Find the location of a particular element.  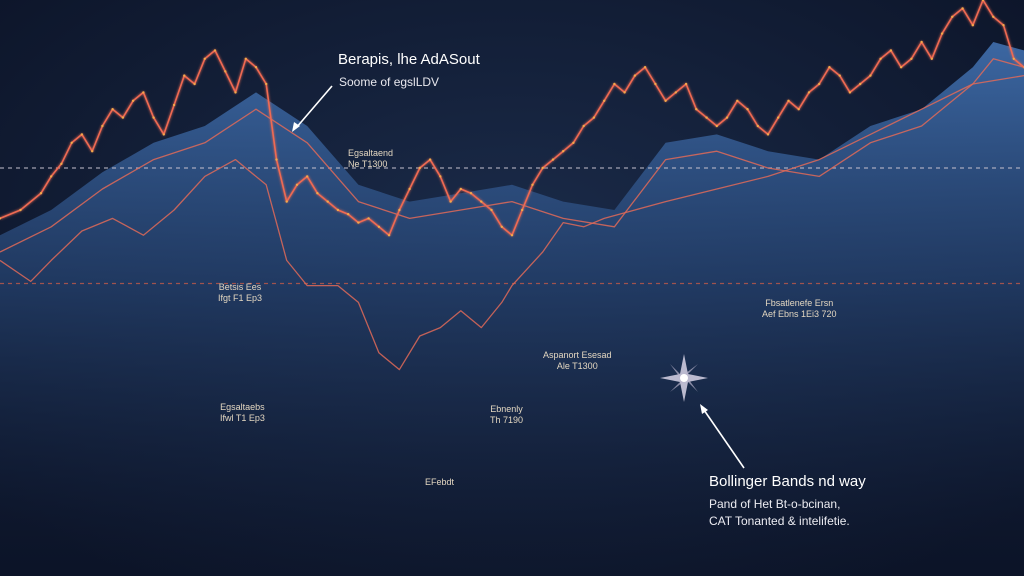

chart-subtitle: Soome of egslLDV is located at coordinates (389, 82).